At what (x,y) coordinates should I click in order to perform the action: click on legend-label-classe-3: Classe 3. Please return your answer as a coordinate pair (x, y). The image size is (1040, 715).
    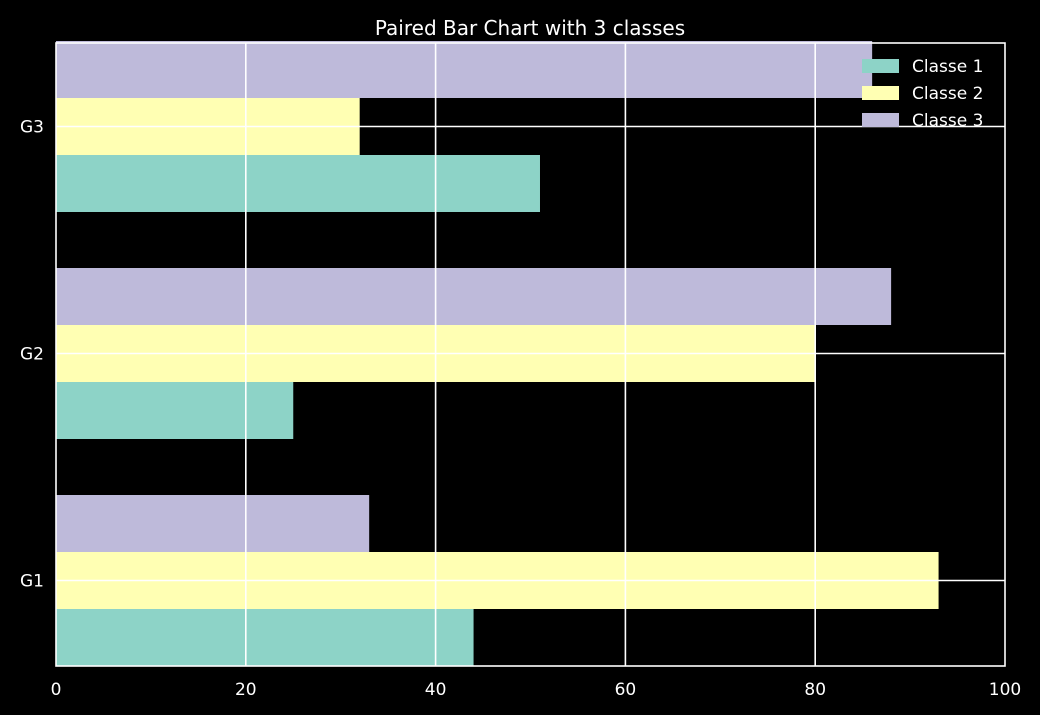
    Looking at the image, I should click on (947, 121).